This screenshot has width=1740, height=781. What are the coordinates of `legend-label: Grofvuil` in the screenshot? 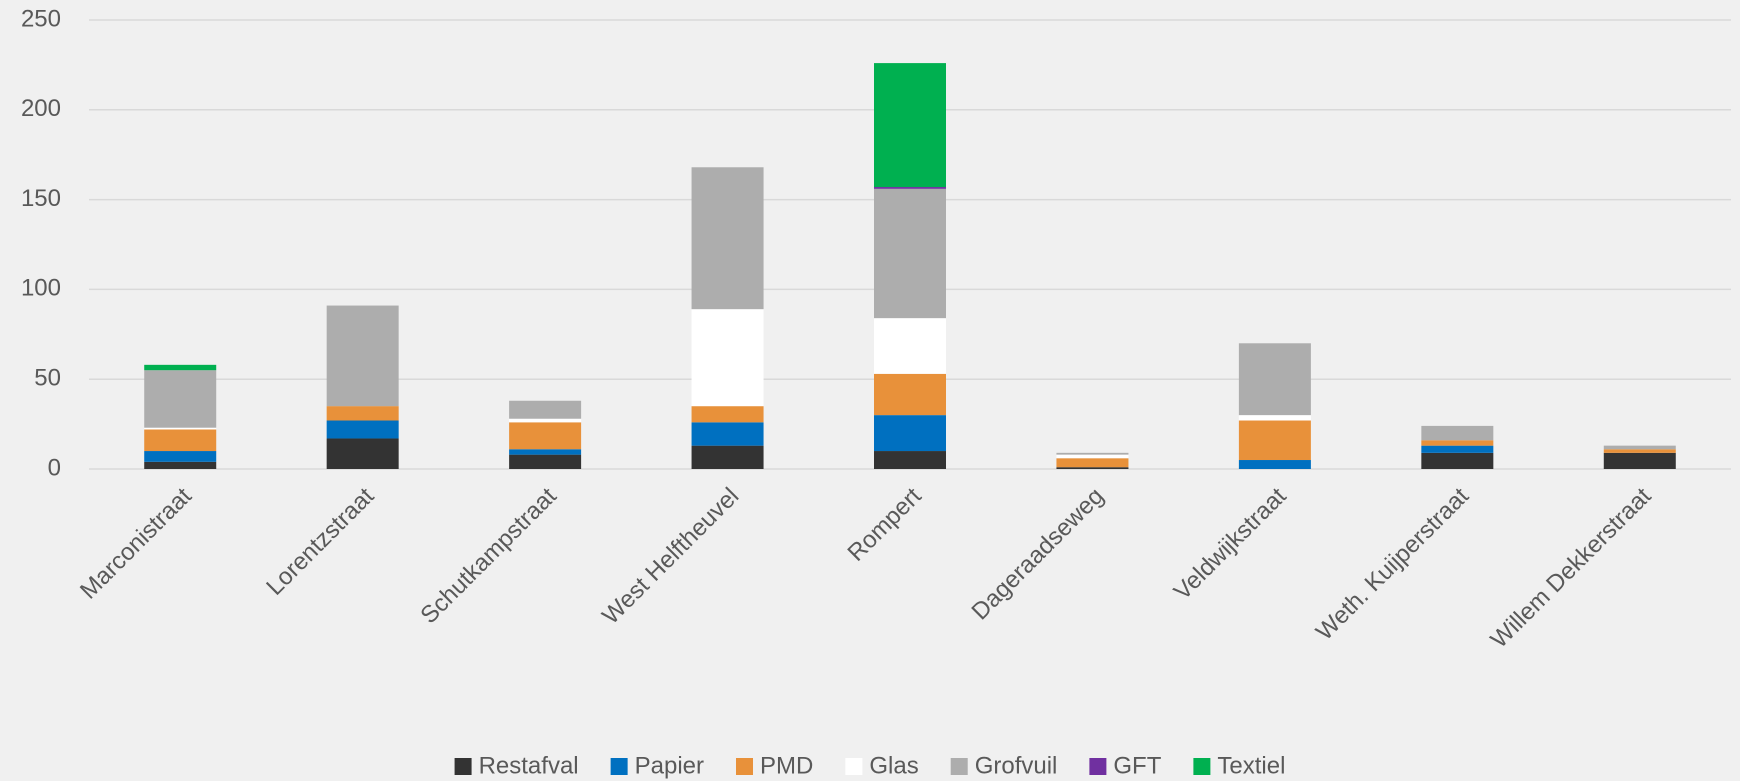 It's located at (1016, 765).